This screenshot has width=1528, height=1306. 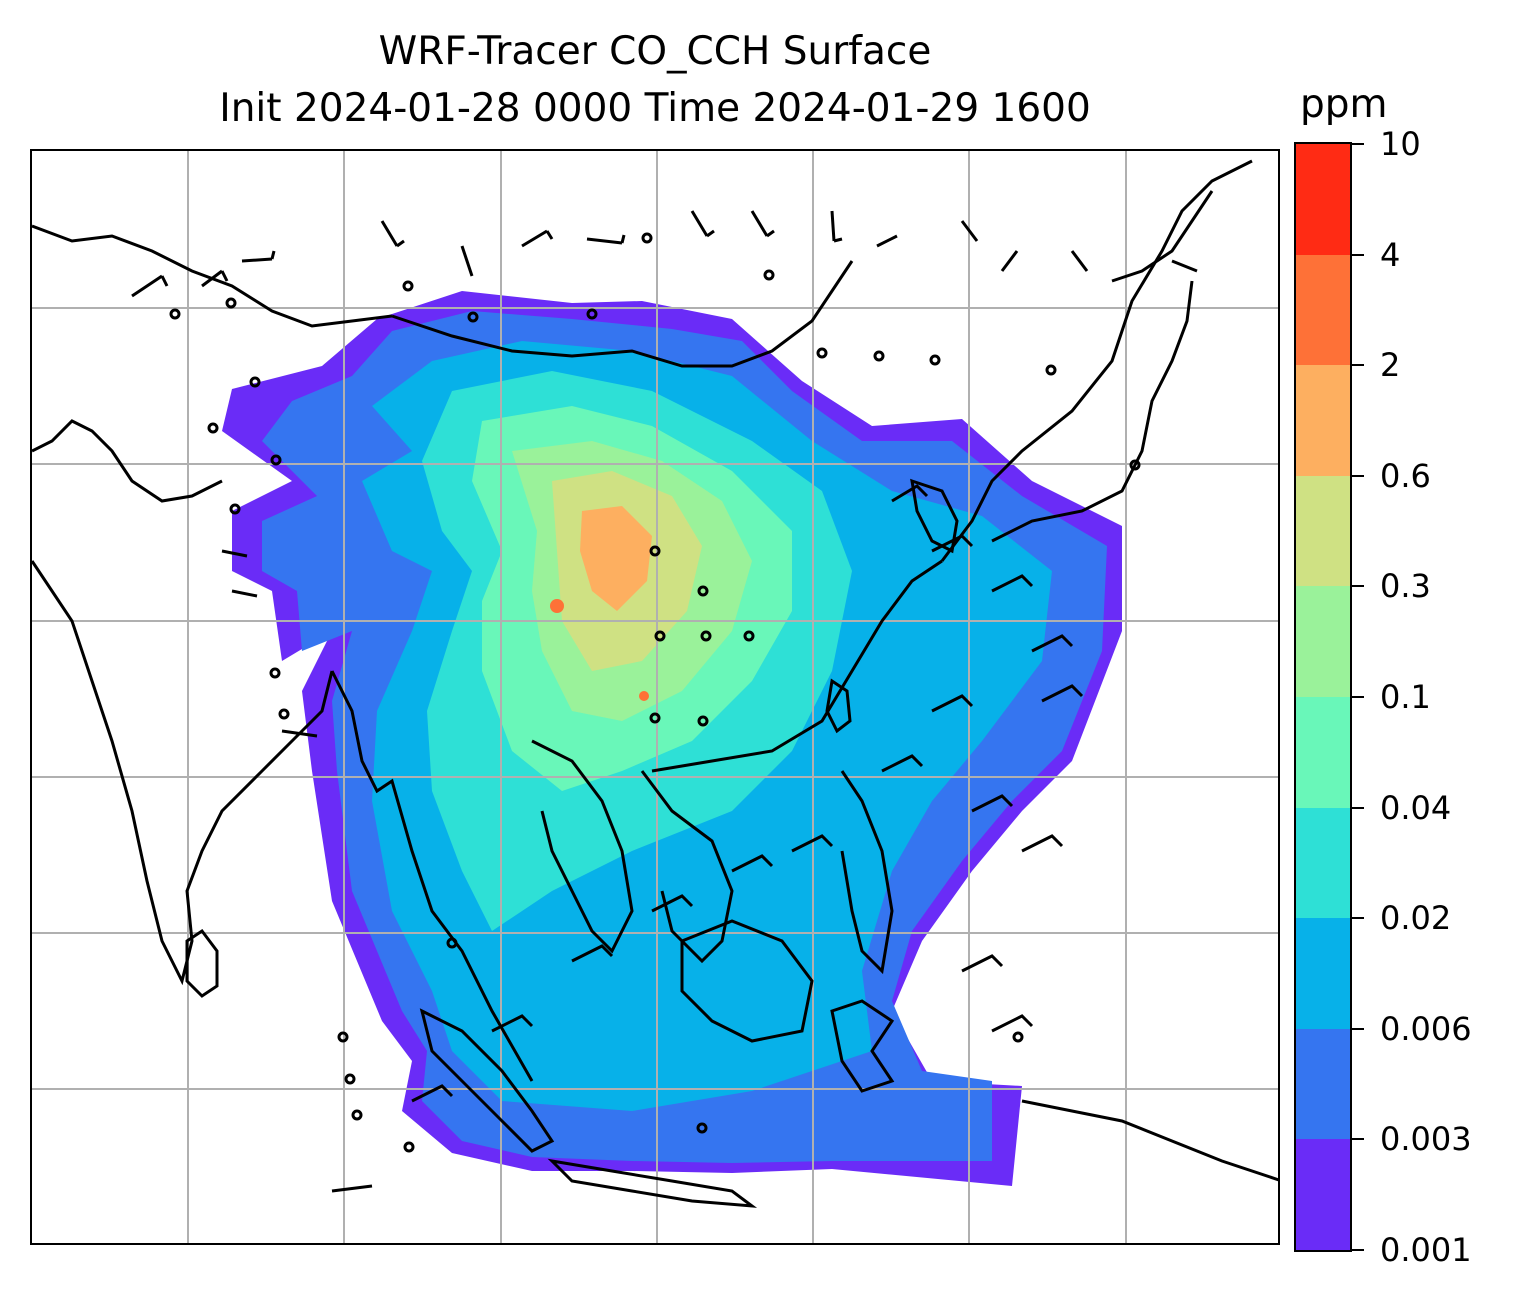 I want to click on coastline-india, so click(x=183, y=773).